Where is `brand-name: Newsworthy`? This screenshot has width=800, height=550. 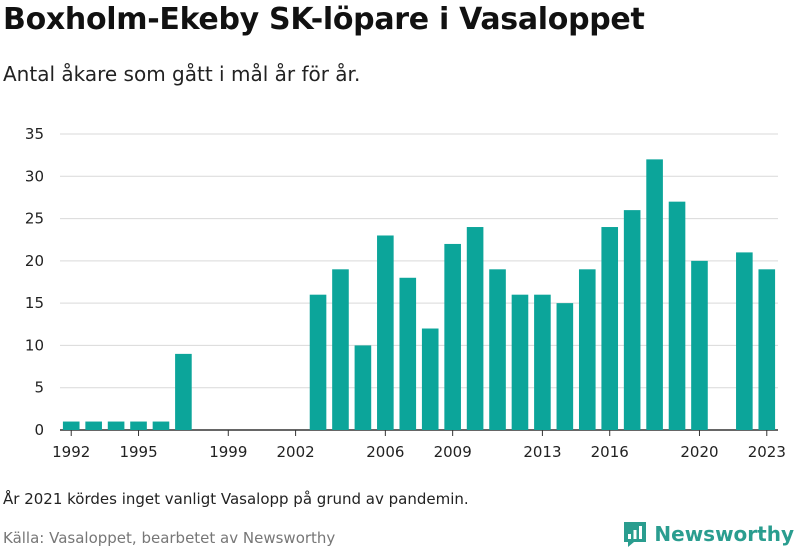
brand-name: Newsworthy is located at coordinates (724, 534).